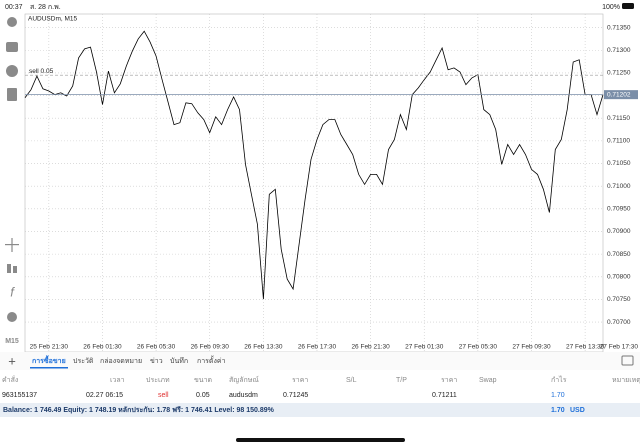  Describe the element at coordinates (41, 71) in the screenshot. I see `order-label: sell 0.05` at that location.